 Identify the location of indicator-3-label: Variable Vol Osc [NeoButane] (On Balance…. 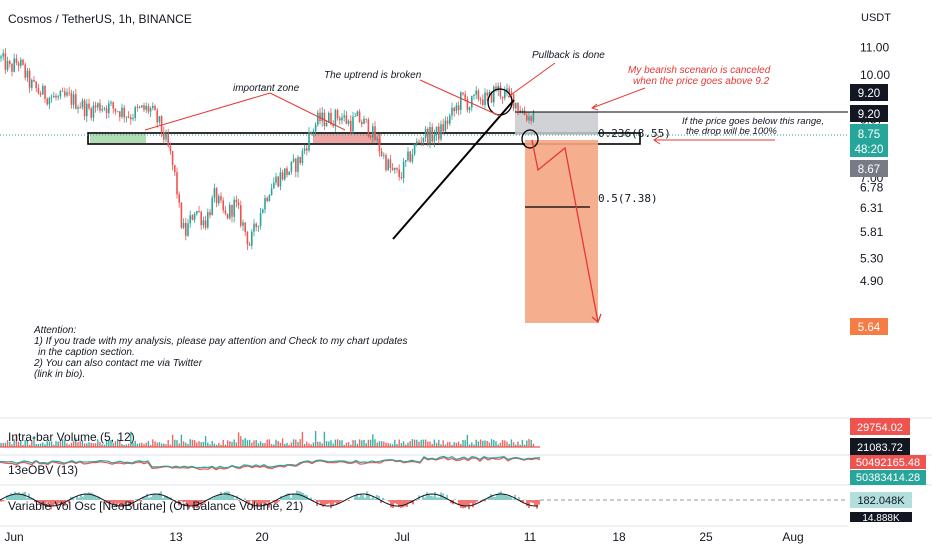
(155, 506).